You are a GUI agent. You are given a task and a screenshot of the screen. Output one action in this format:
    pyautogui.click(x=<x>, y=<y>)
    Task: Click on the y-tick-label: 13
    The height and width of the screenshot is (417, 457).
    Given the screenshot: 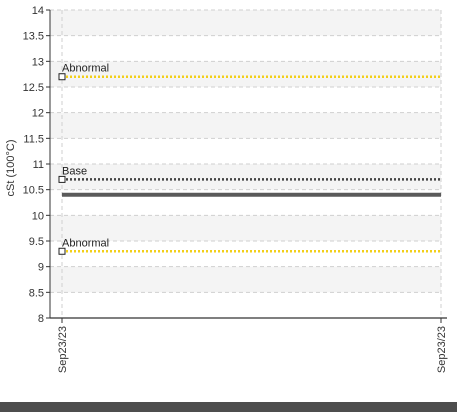 What is the action you would take?
    pyautogui.click(x=38, y=62)
    